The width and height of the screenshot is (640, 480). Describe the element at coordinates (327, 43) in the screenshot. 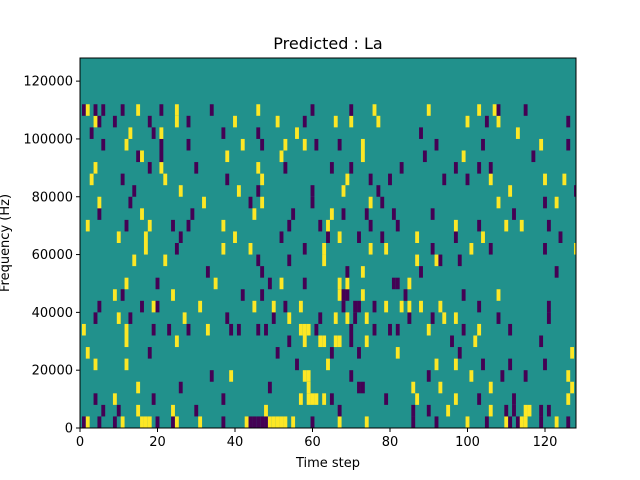

I see `chart-title: Predicted : La` at that location.